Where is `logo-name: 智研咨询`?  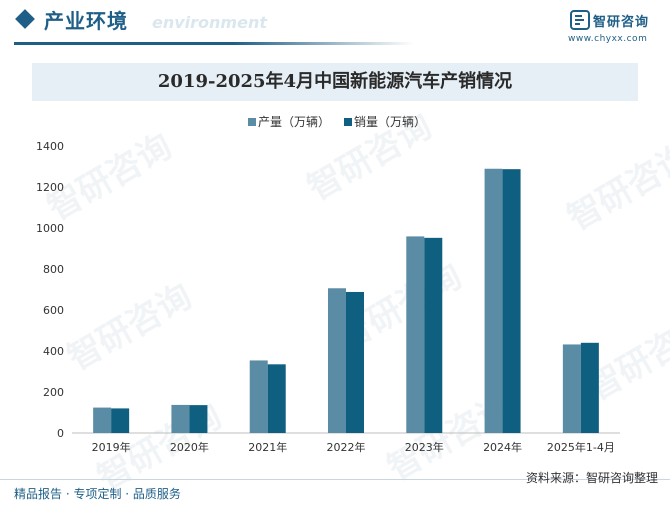 logo-name: 智研咨询 is located at coordinates (621, 22).